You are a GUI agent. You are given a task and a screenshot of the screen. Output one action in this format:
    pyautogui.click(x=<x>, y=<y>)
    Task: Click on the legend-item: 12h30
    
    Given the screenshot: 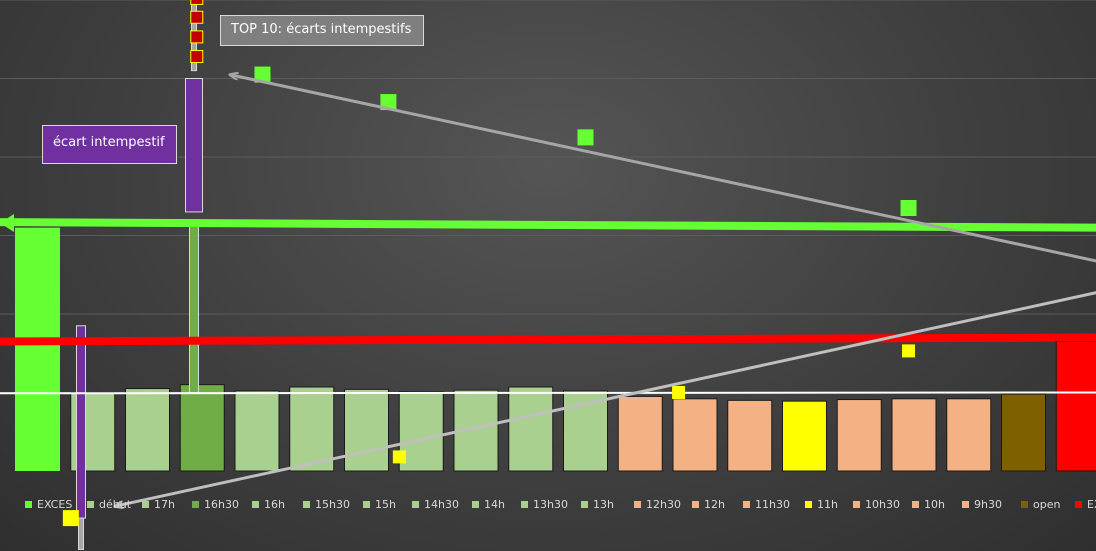 What is the action you would take?
    pyautogui.click(x=657, y=505)
    